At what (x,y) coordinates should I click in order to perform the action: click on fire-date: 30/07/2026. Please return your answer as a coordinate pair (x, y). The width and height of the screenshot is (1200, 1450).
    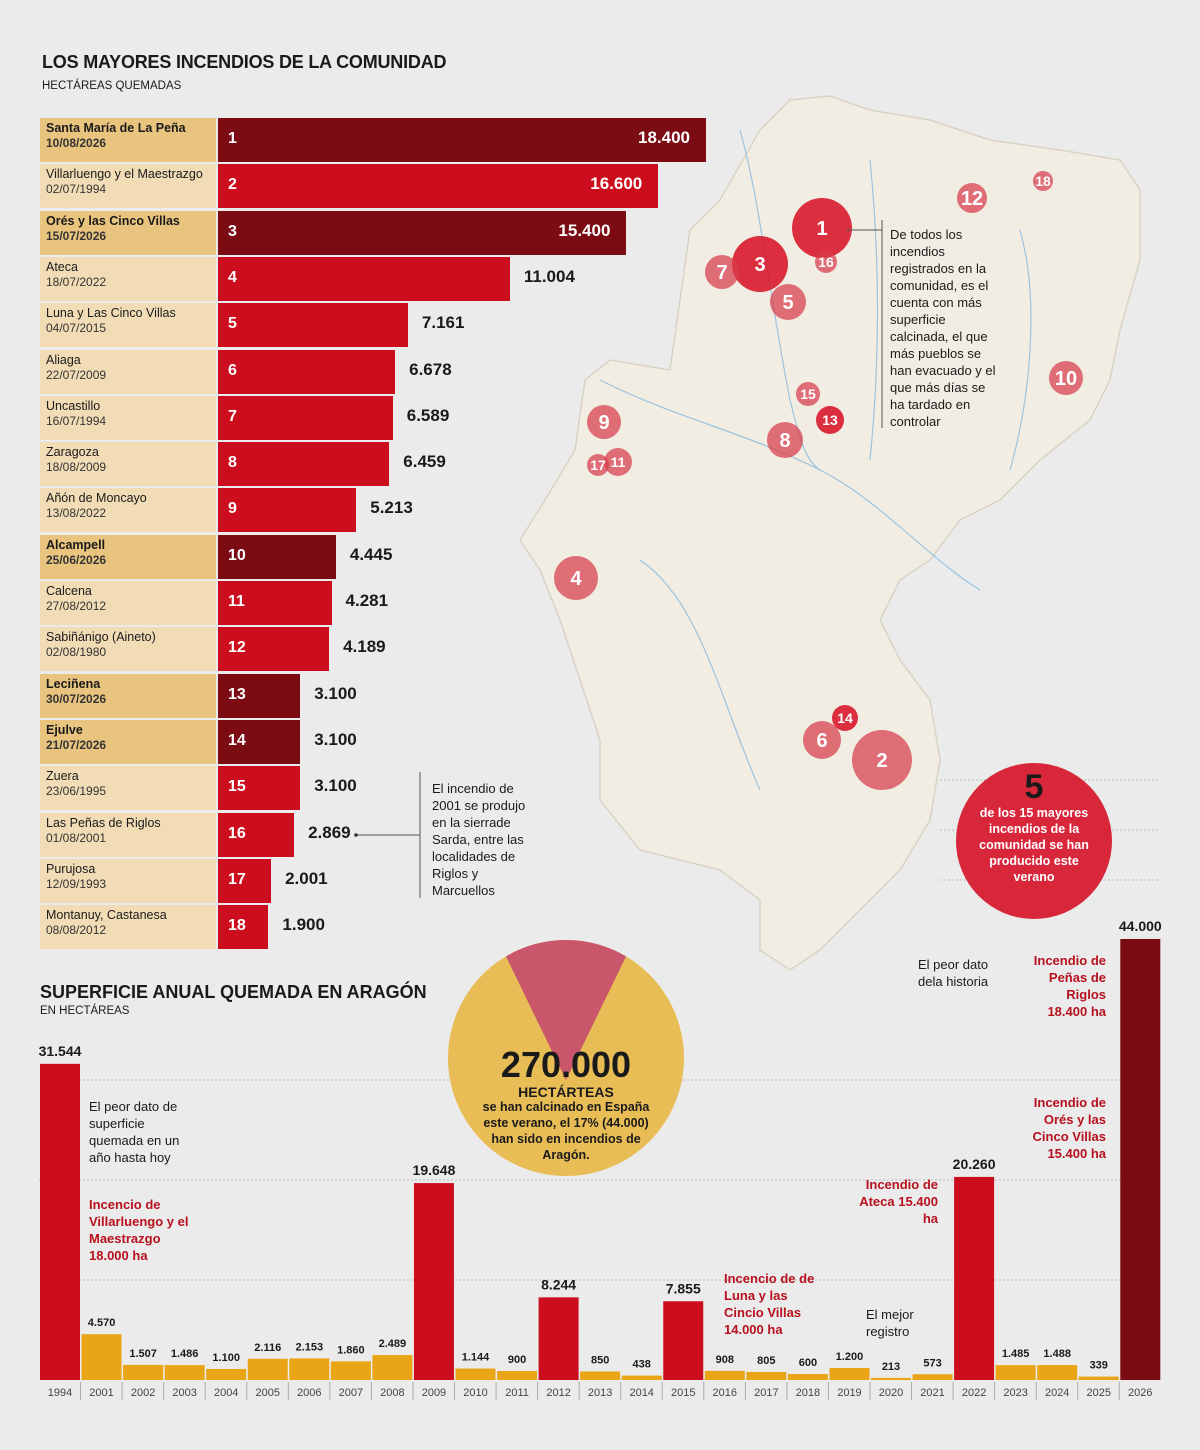
    Looking at the image, I should click on (76, 698).